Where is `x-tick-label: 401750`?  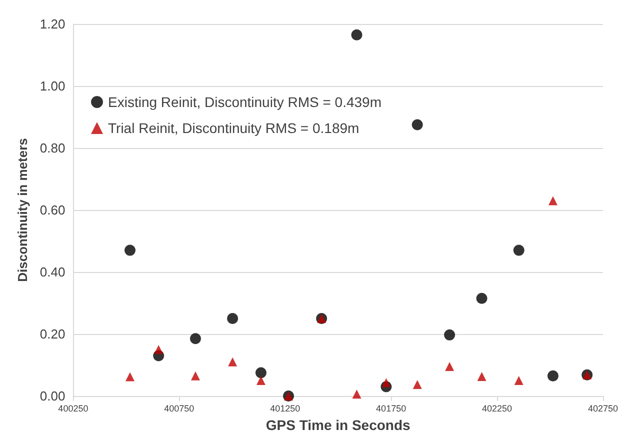 x-tick-label: 401750 is located at coordinates (391, 409).